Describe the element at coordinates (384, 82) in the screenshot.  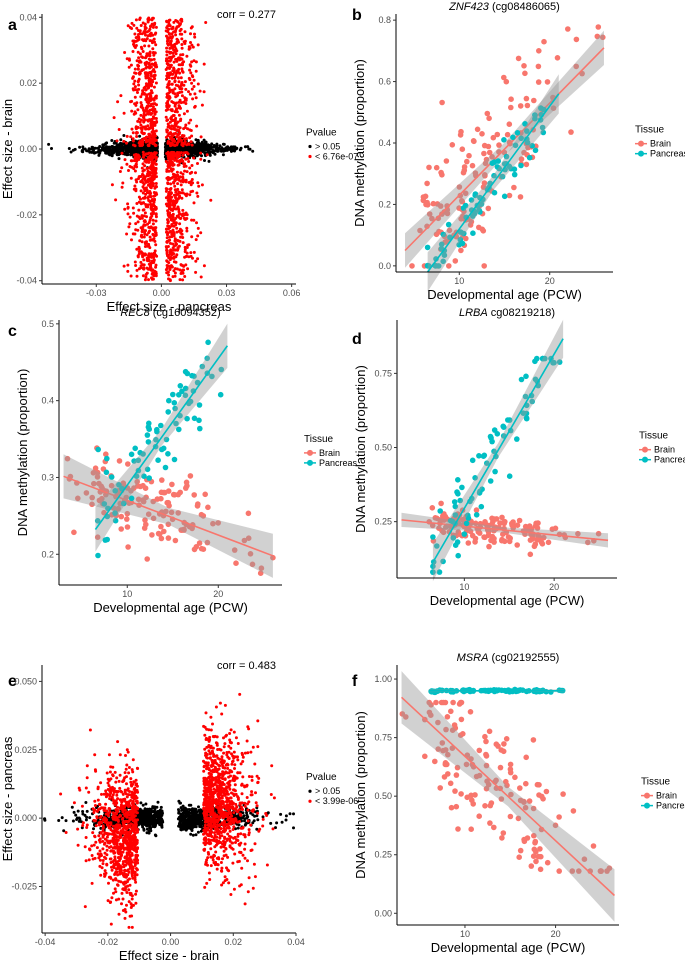
I see `y-tick-label: 0.6` at that location.